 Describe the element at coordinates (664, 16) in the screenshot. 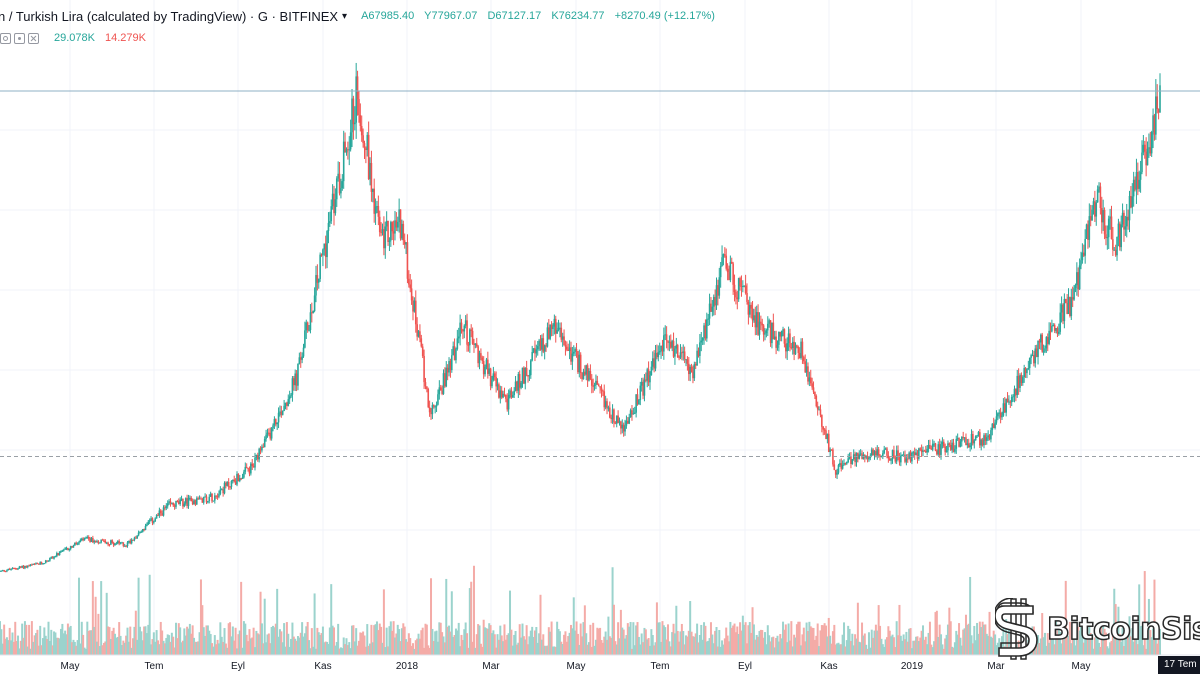

I see `ohlc-change: +8270.49 (+12.17%)` at that location.